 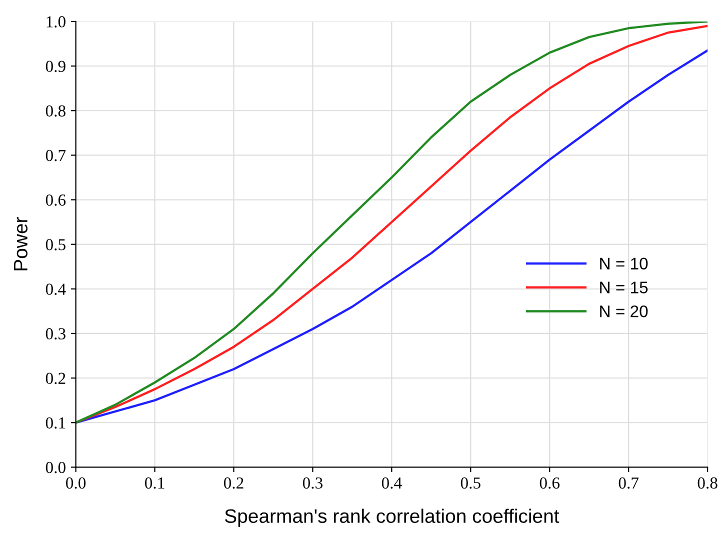 What do you see at coordinates (56, 156) in the screenshot?
I see `y-tick-label: 0.7` at bounding box center [56, 156].